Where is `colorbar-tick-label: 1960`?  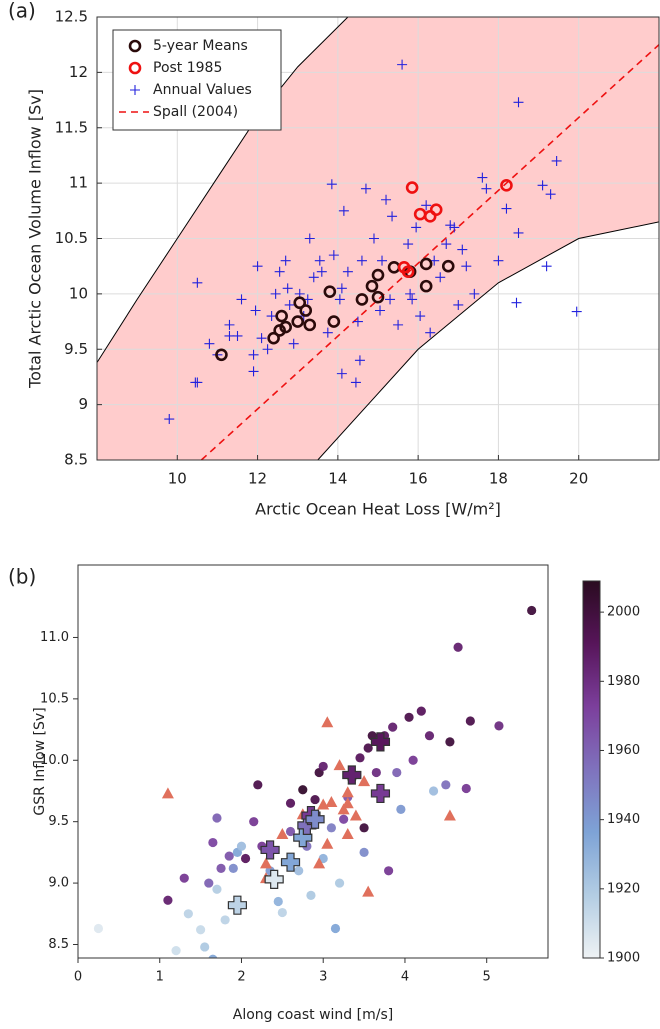
colorbar-tick-label: 1960 is located at coordinates (623, 750).